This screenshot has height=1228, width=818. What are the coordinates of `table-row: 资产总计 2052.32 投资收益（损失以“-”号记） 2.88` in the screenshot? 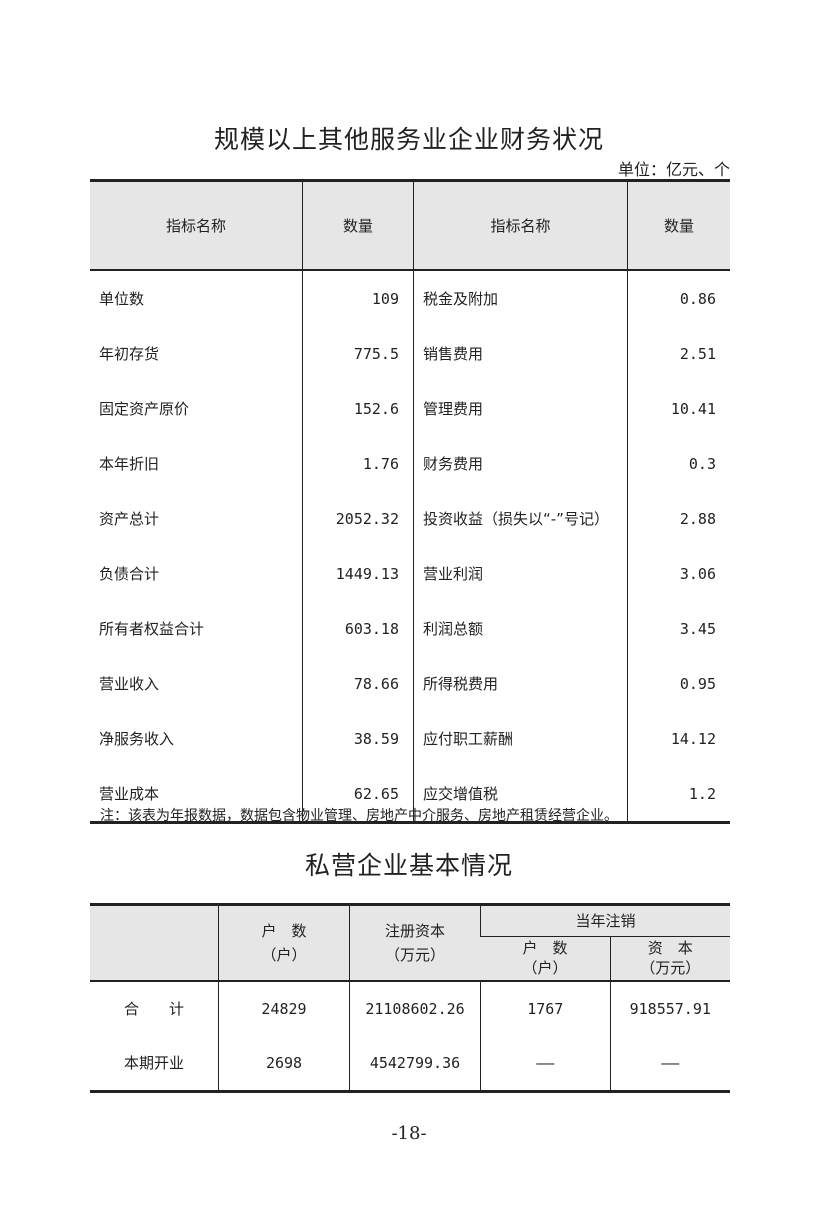 It's located at (410, 518).